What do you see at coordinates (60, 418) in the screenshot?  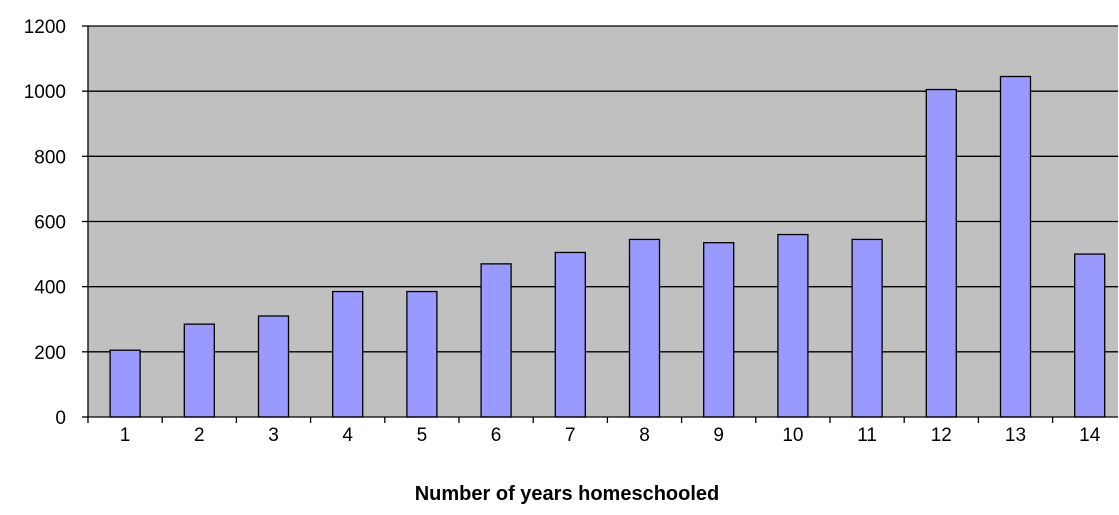 I see `y-tick-label: 0` at bounding box center [60, 418].